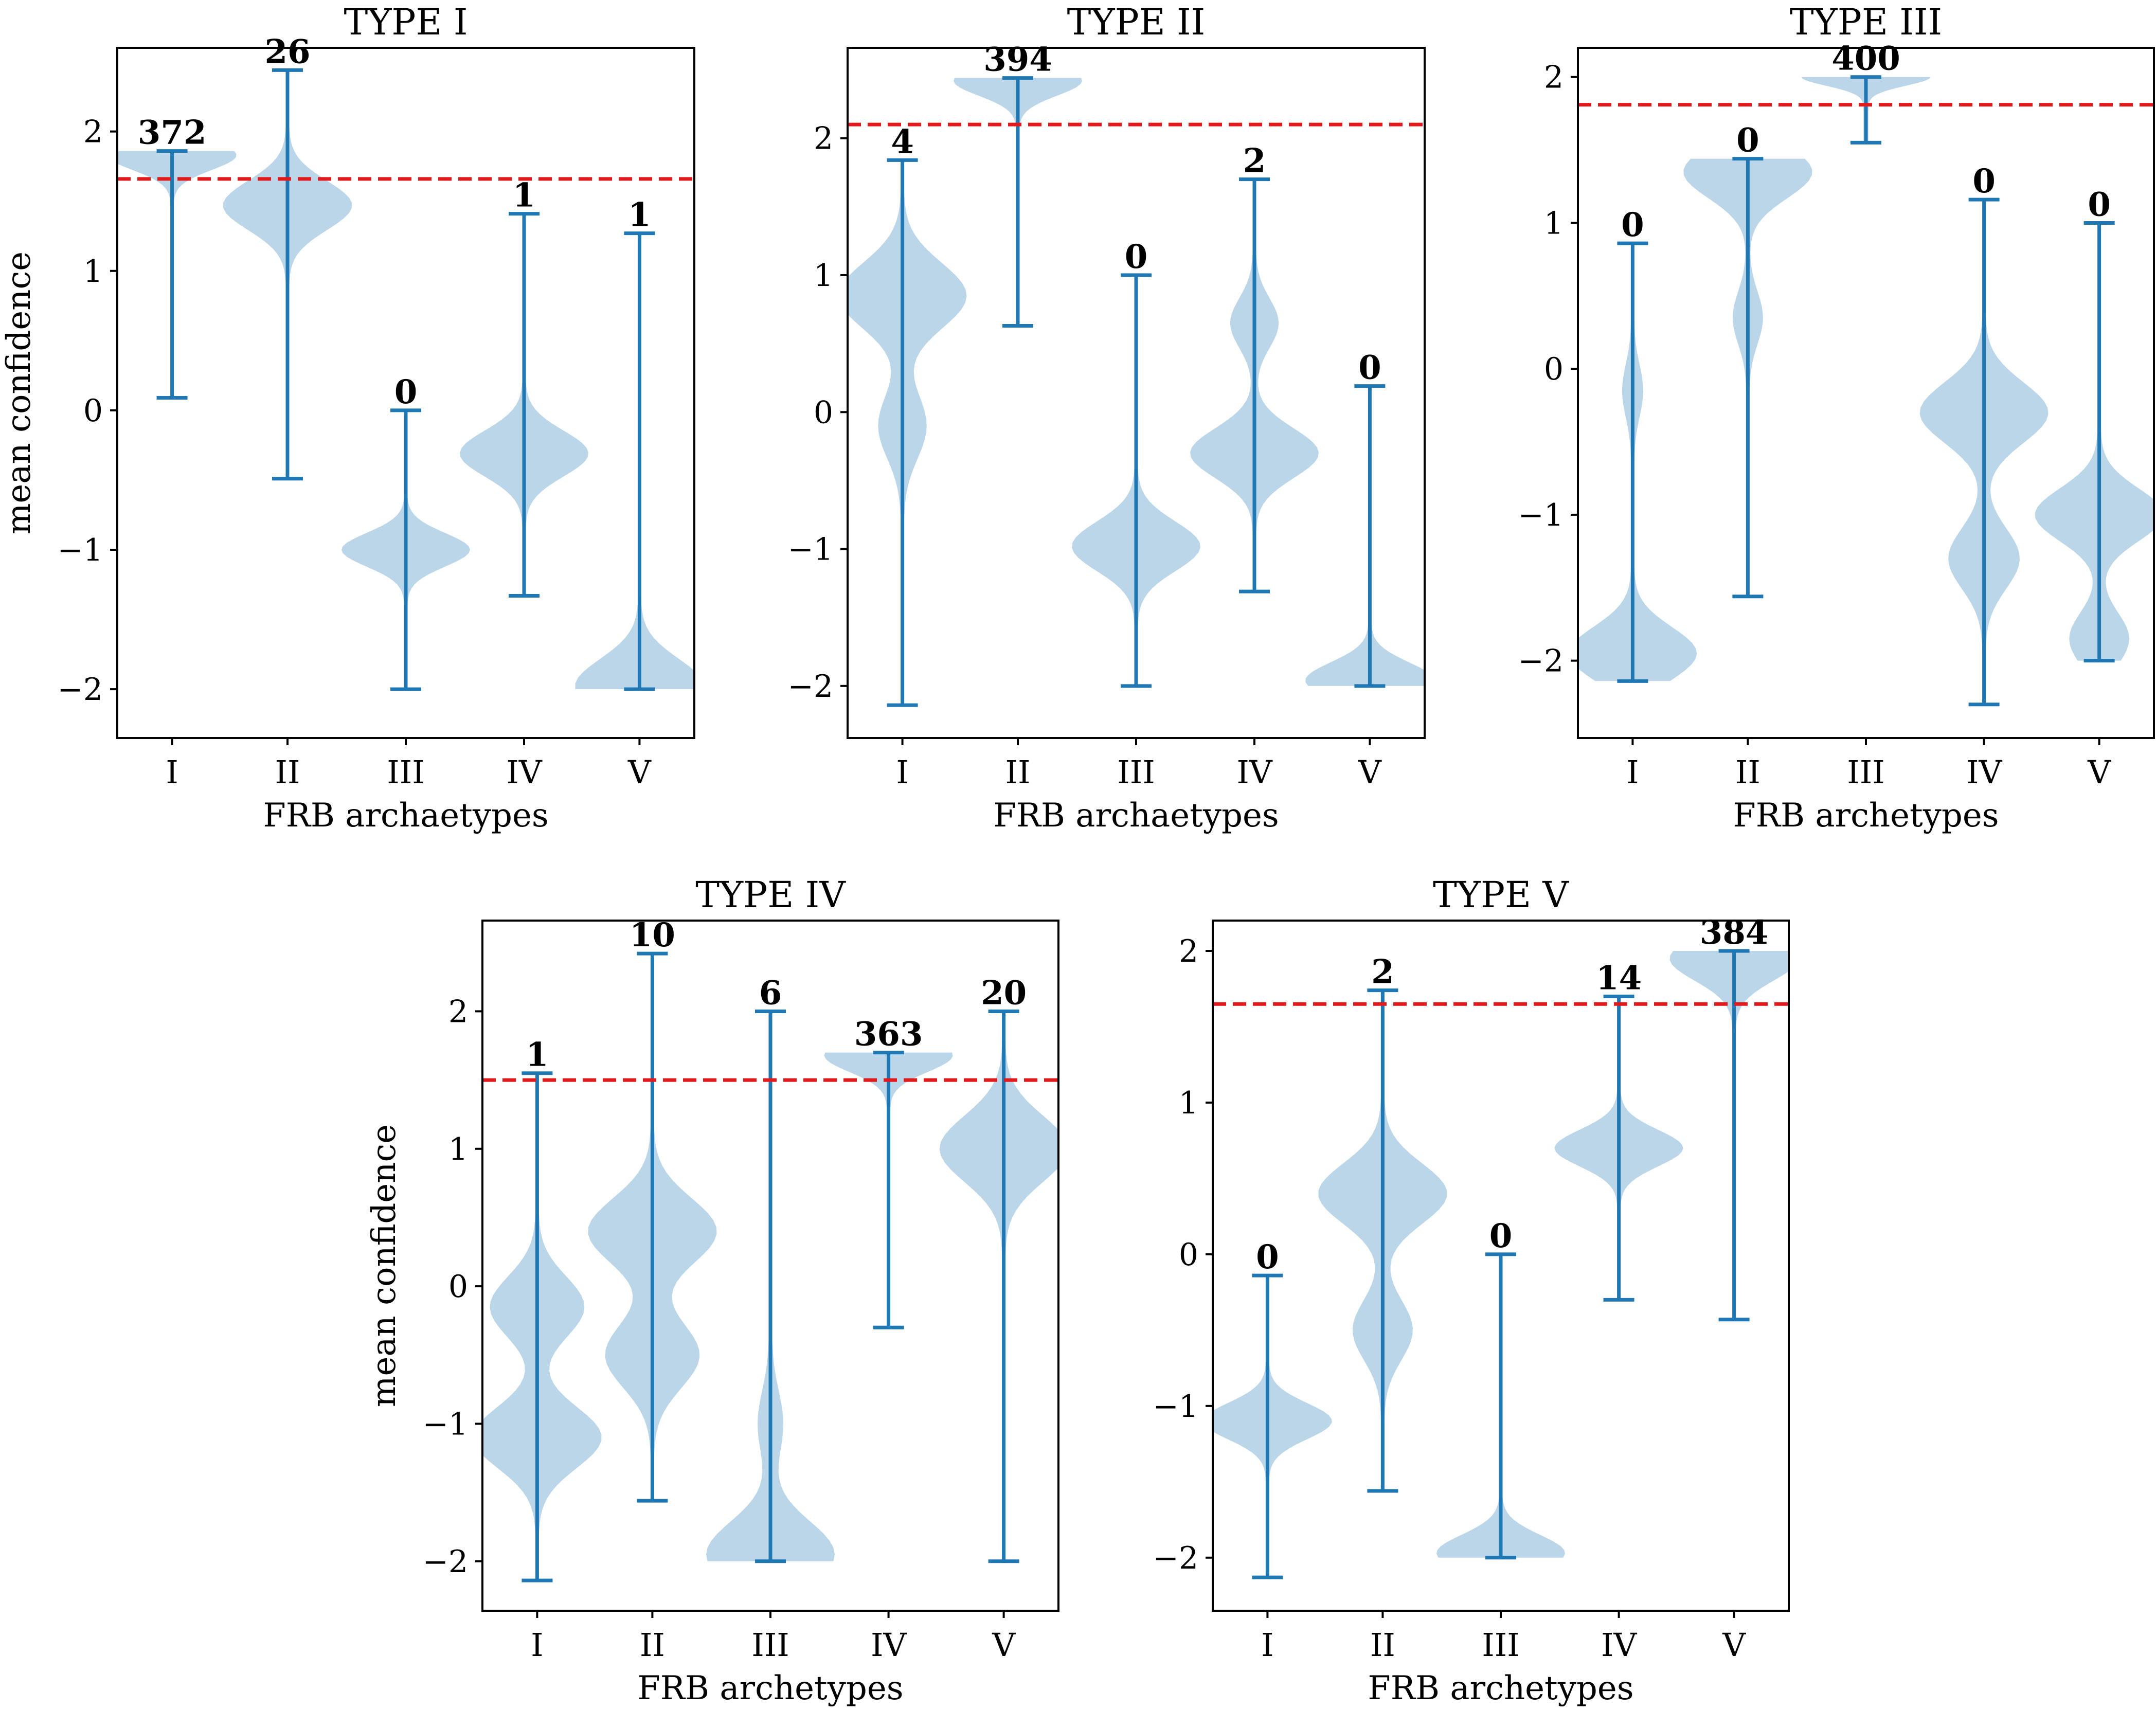 The image size is (2156, 1710). I want to click on count-label-IV: 1, so click(524, 195).